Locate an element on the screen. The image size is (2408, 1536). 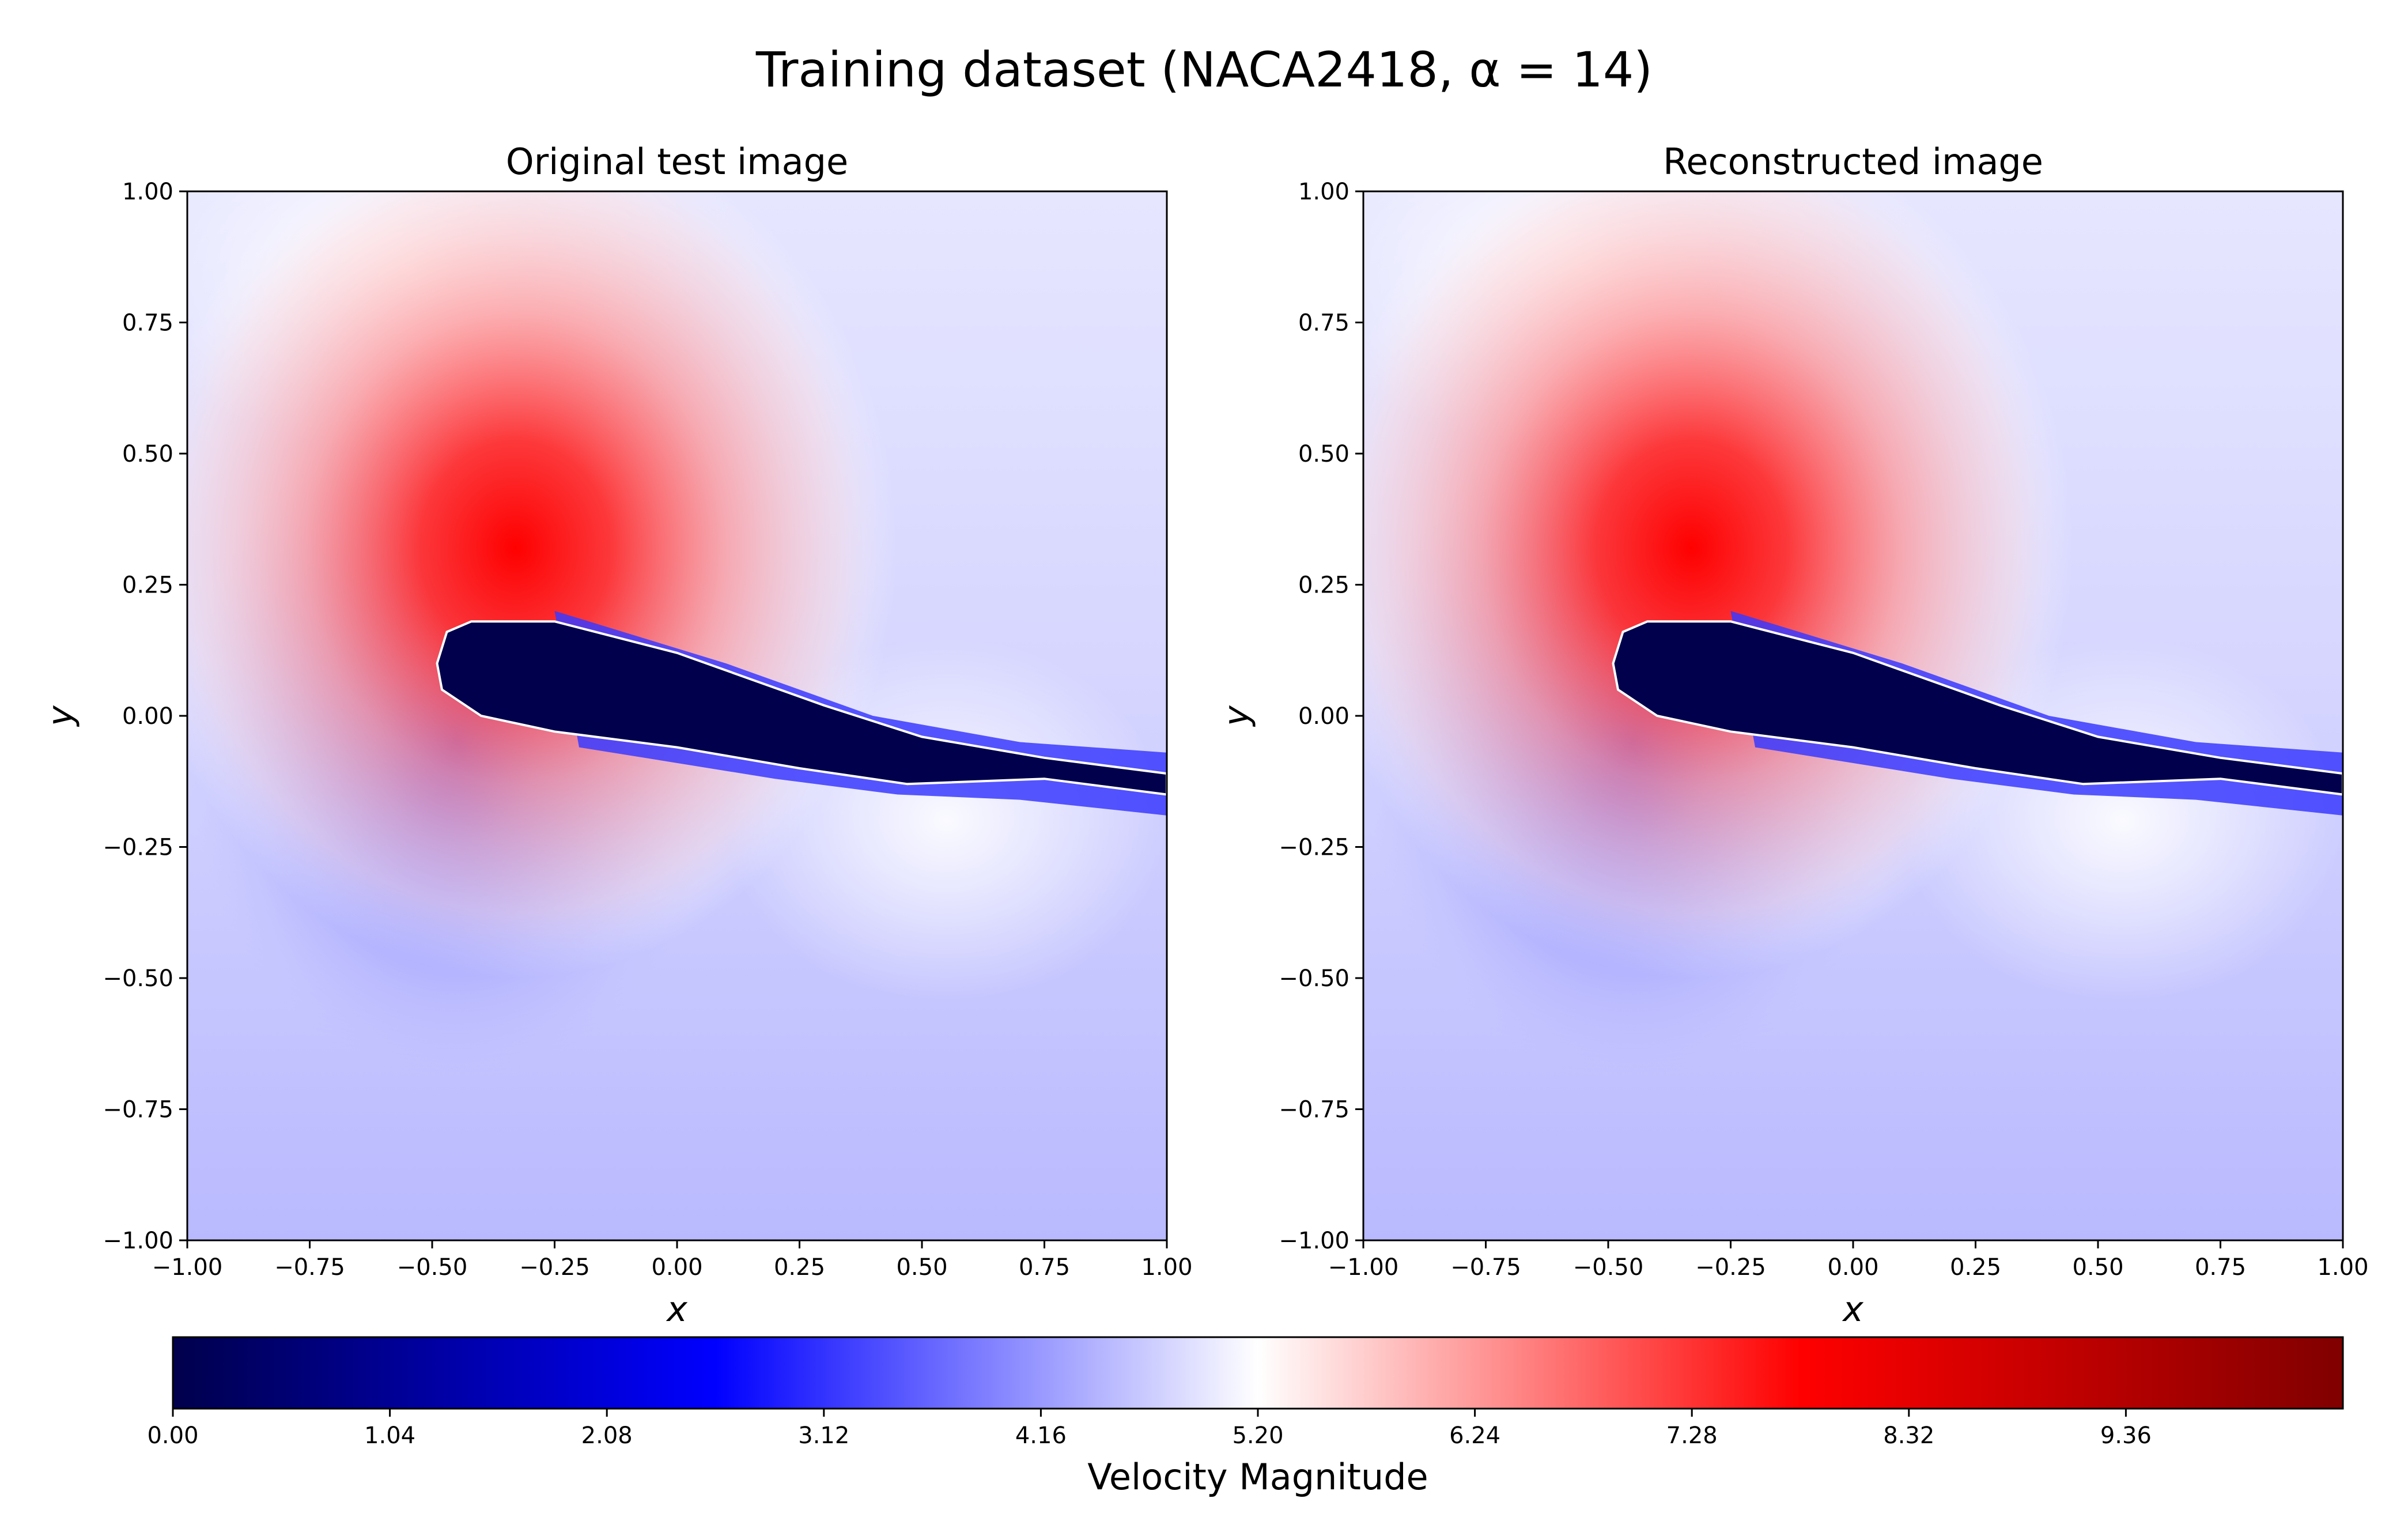
colorbar-tick-label: 7.28 is located at coordinates (1692, 1435).